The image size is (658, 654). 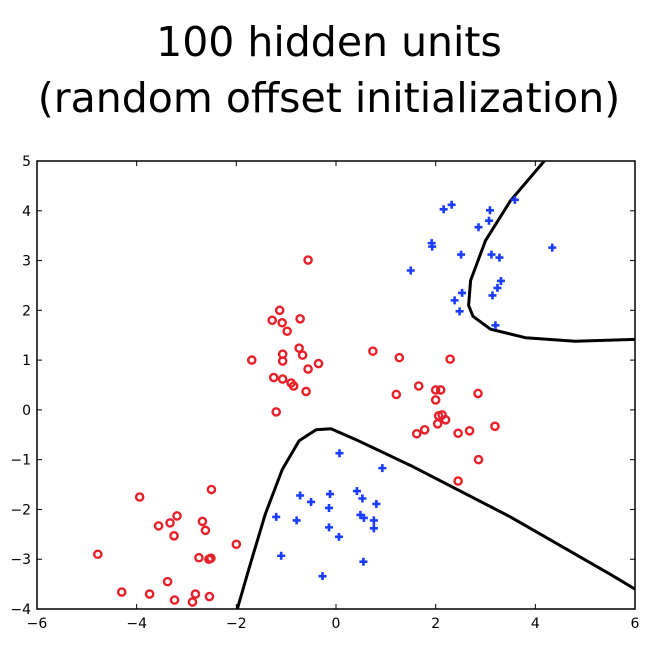 What do you see at coordinates (329, 98) in the screenshot?
I see `chart-title-line2: (random offset initialization)` at bounding box center [329, 98].